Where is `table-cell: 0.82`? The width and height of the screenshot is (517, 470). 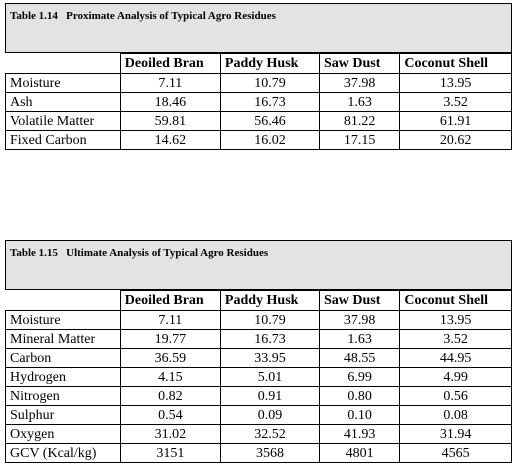
table-cell: 0.82 is located at coordinates (170, 396).